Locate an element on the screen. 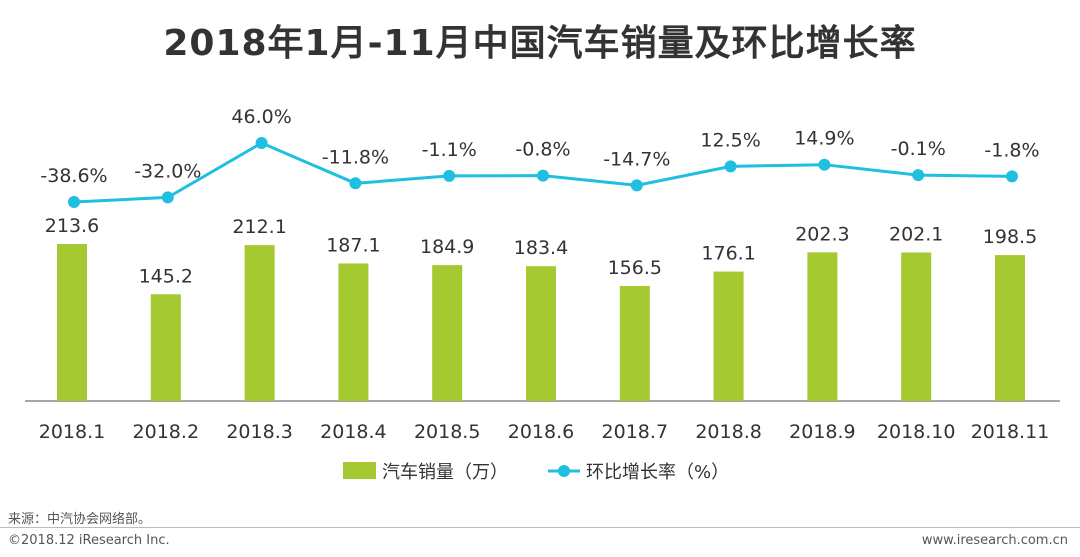  legend-line-label: 环比增长率（%） is located at coordinates (657, 472).